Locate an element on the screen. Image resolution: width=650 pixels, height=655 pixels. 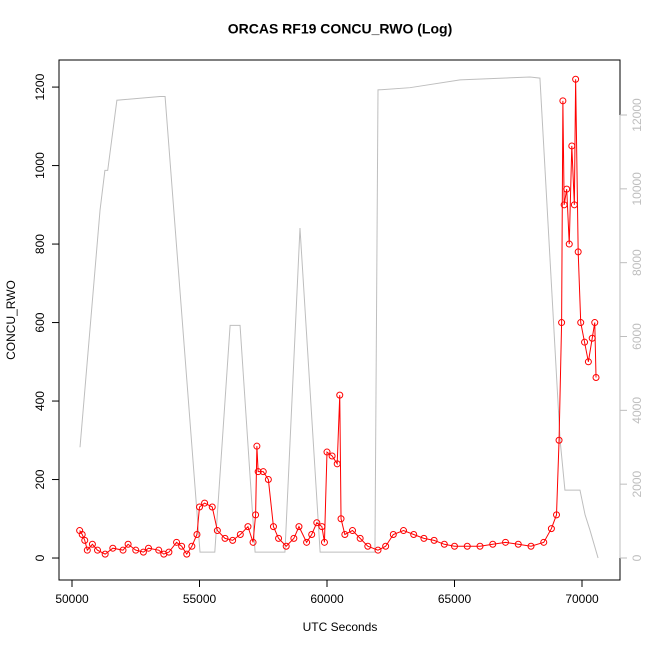
y-tick-label: 1200 is located at coordinates (40, 86).